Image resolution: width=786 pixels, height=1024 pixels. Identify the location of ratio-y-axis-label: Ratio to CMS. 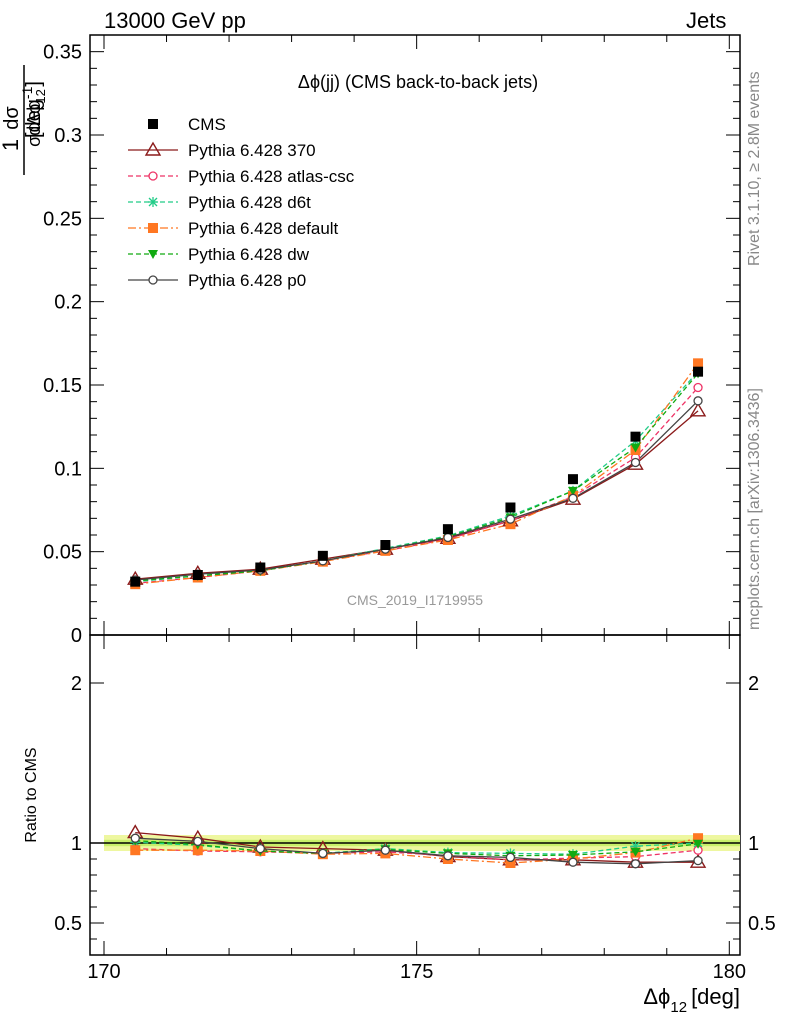
(31, 794).